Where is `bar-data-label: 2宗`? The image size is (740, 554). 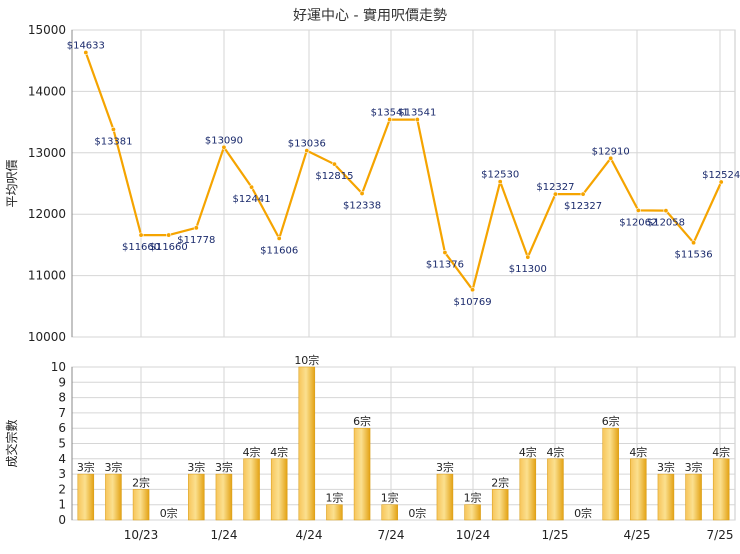
bar-data-label: 2宗 is located at coordinates (500, 482).